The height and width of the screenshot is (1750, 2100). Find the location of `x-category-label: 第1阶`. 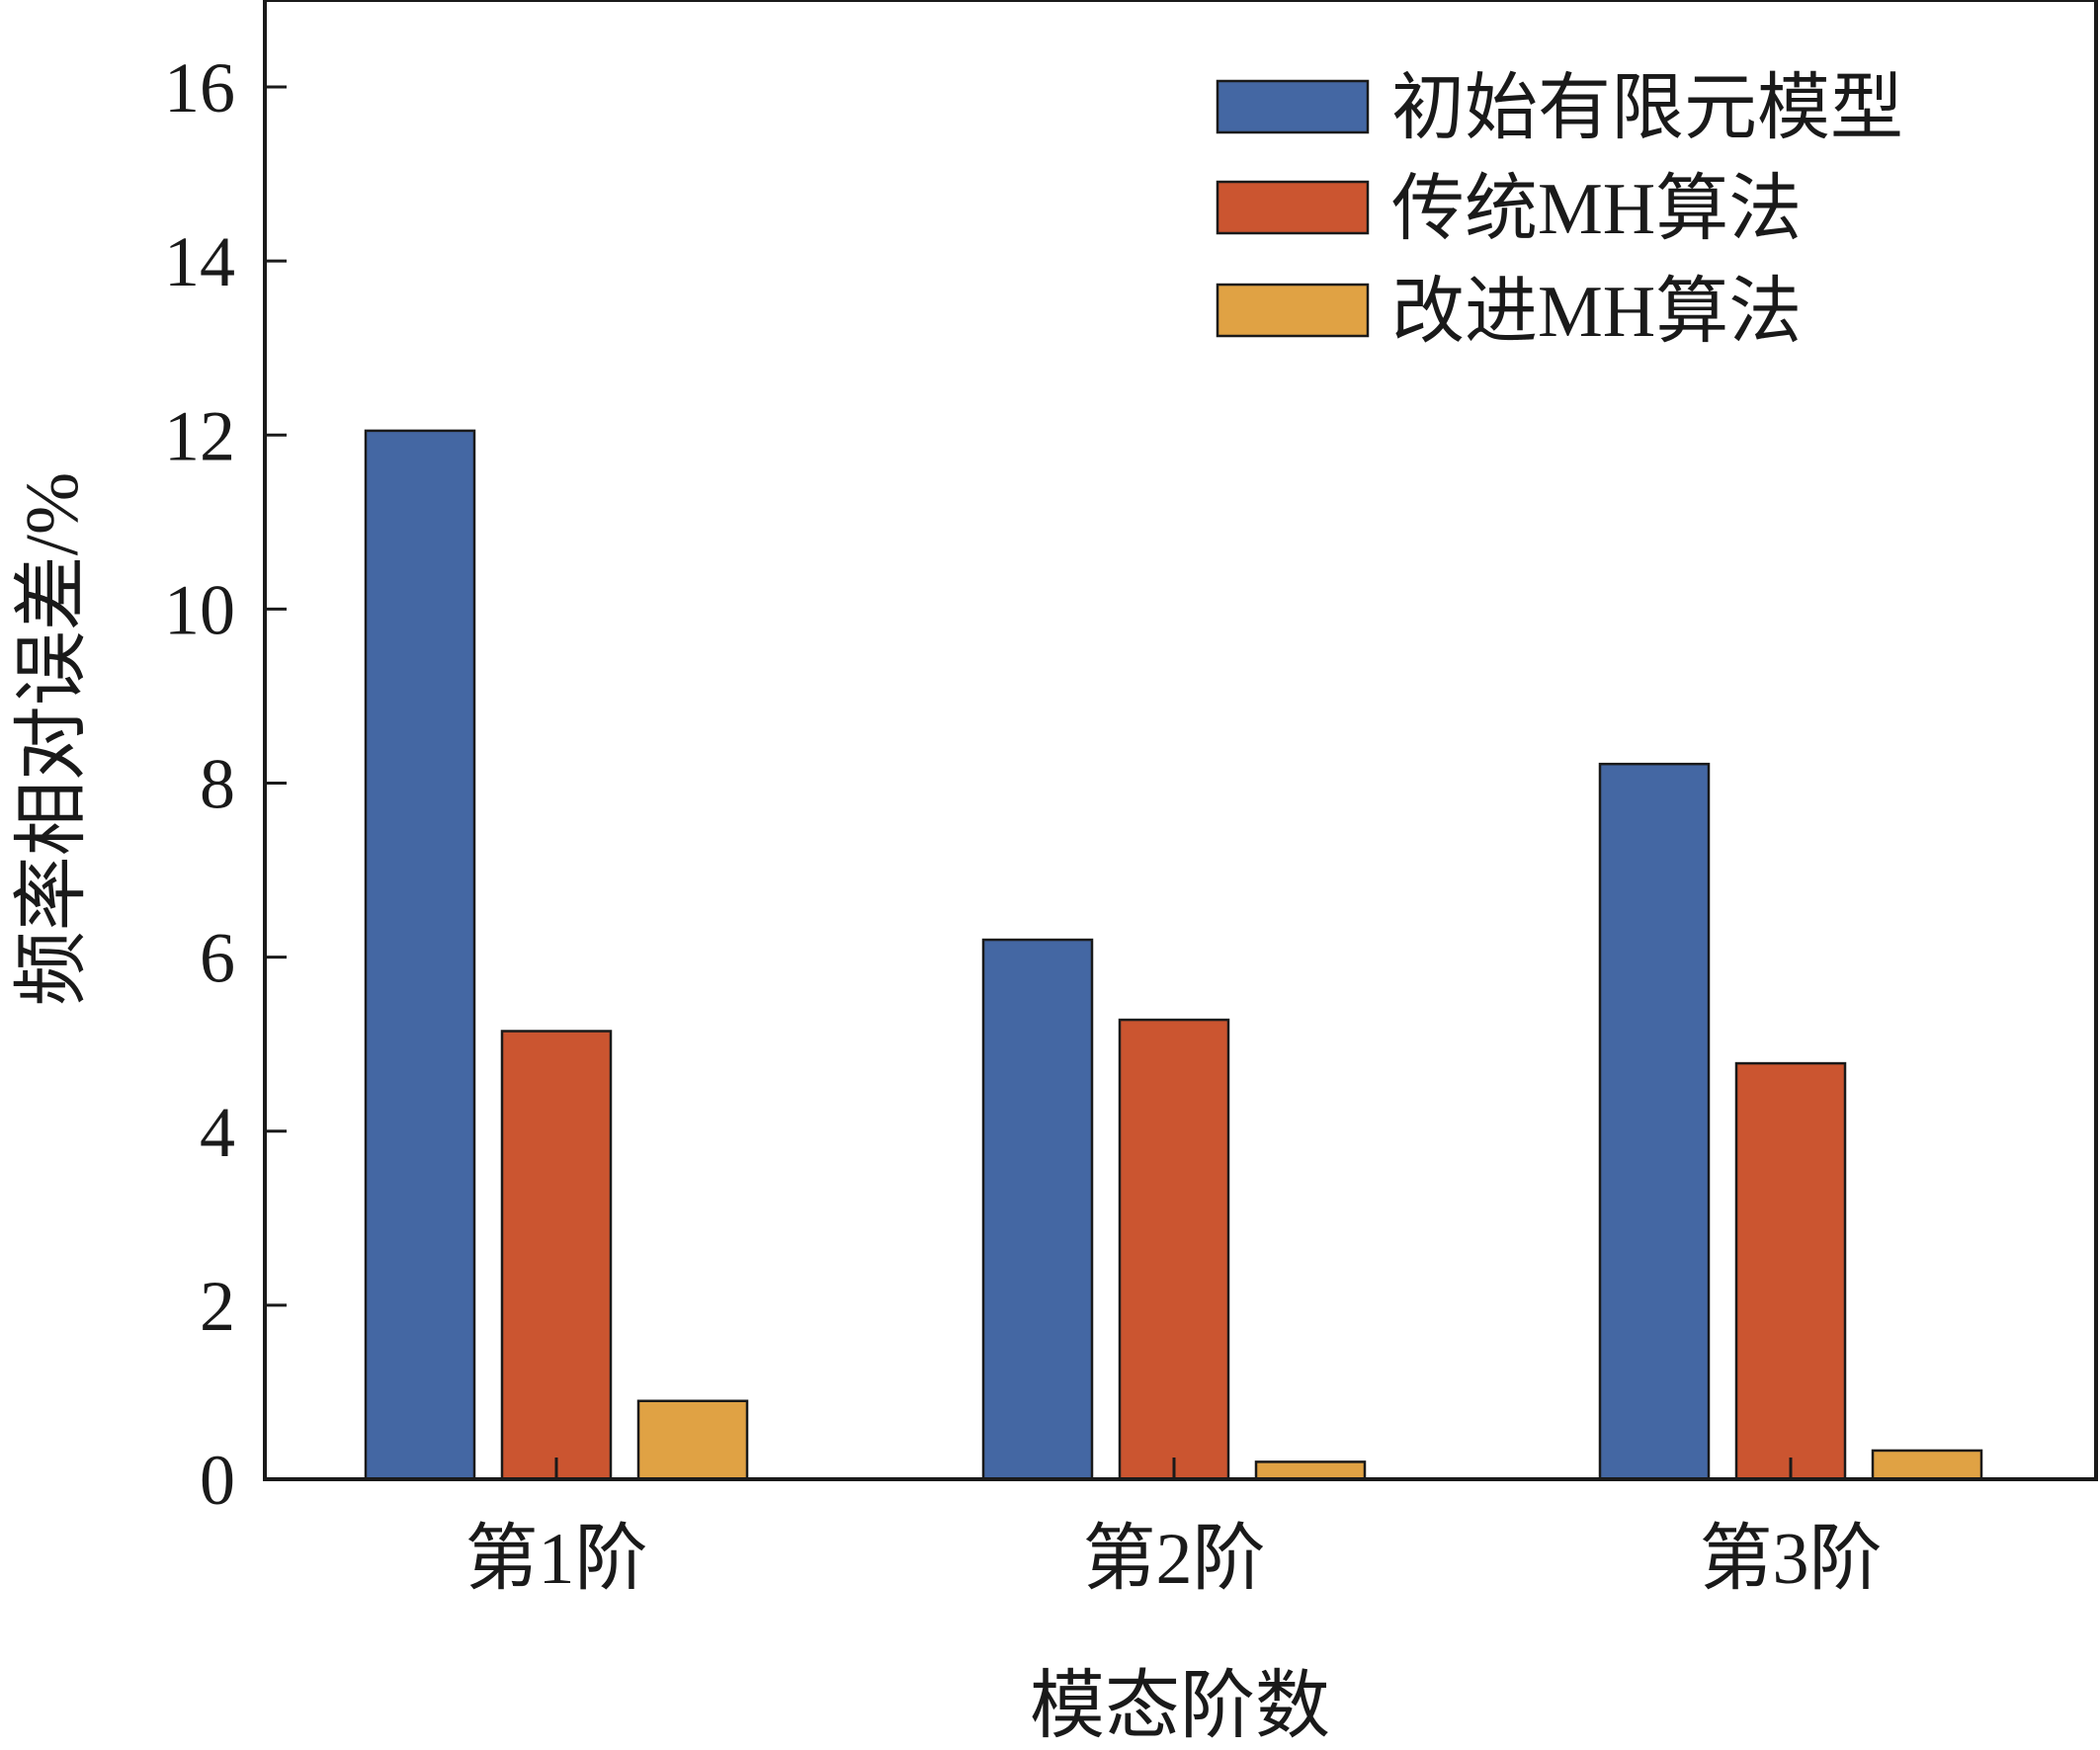

x-category-label: 第1阶 is located at coordinates (556, 1559).